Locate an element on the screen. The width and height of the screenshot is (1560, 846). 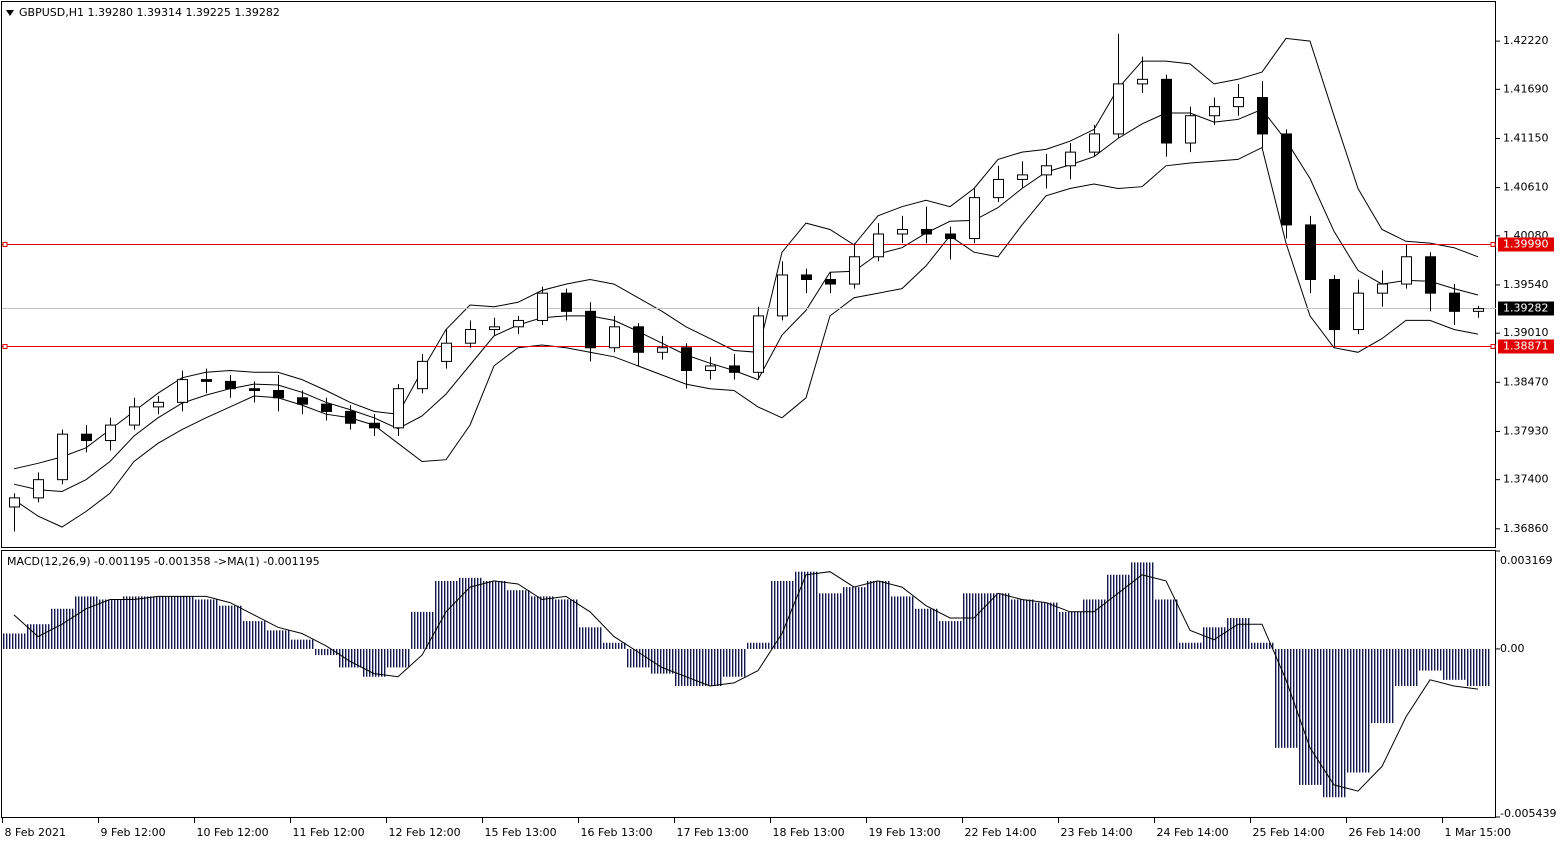
x-tick-label: 25 Feb 14:00 is located at coordinates (1289, 832).